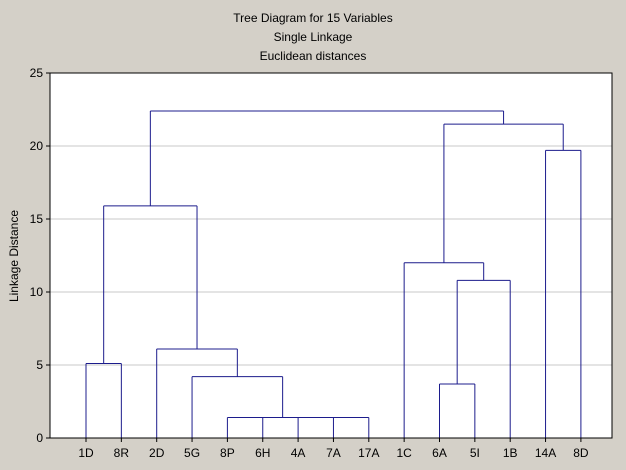 This screenshot has height=470, width=626. Describe the element at coordinates (333, 453) in the screenshot. I see `x-tick-label: 7A` at that location.